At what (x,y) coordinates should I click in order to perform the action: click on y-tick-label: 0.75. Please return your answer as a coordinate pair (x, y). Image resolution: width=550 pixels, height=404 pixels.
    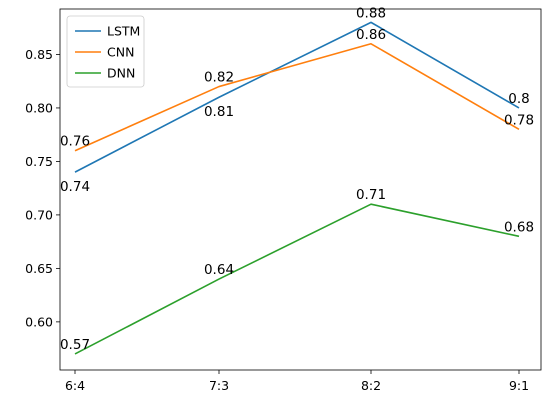
    Looking at the image, I should click on (39, 161).